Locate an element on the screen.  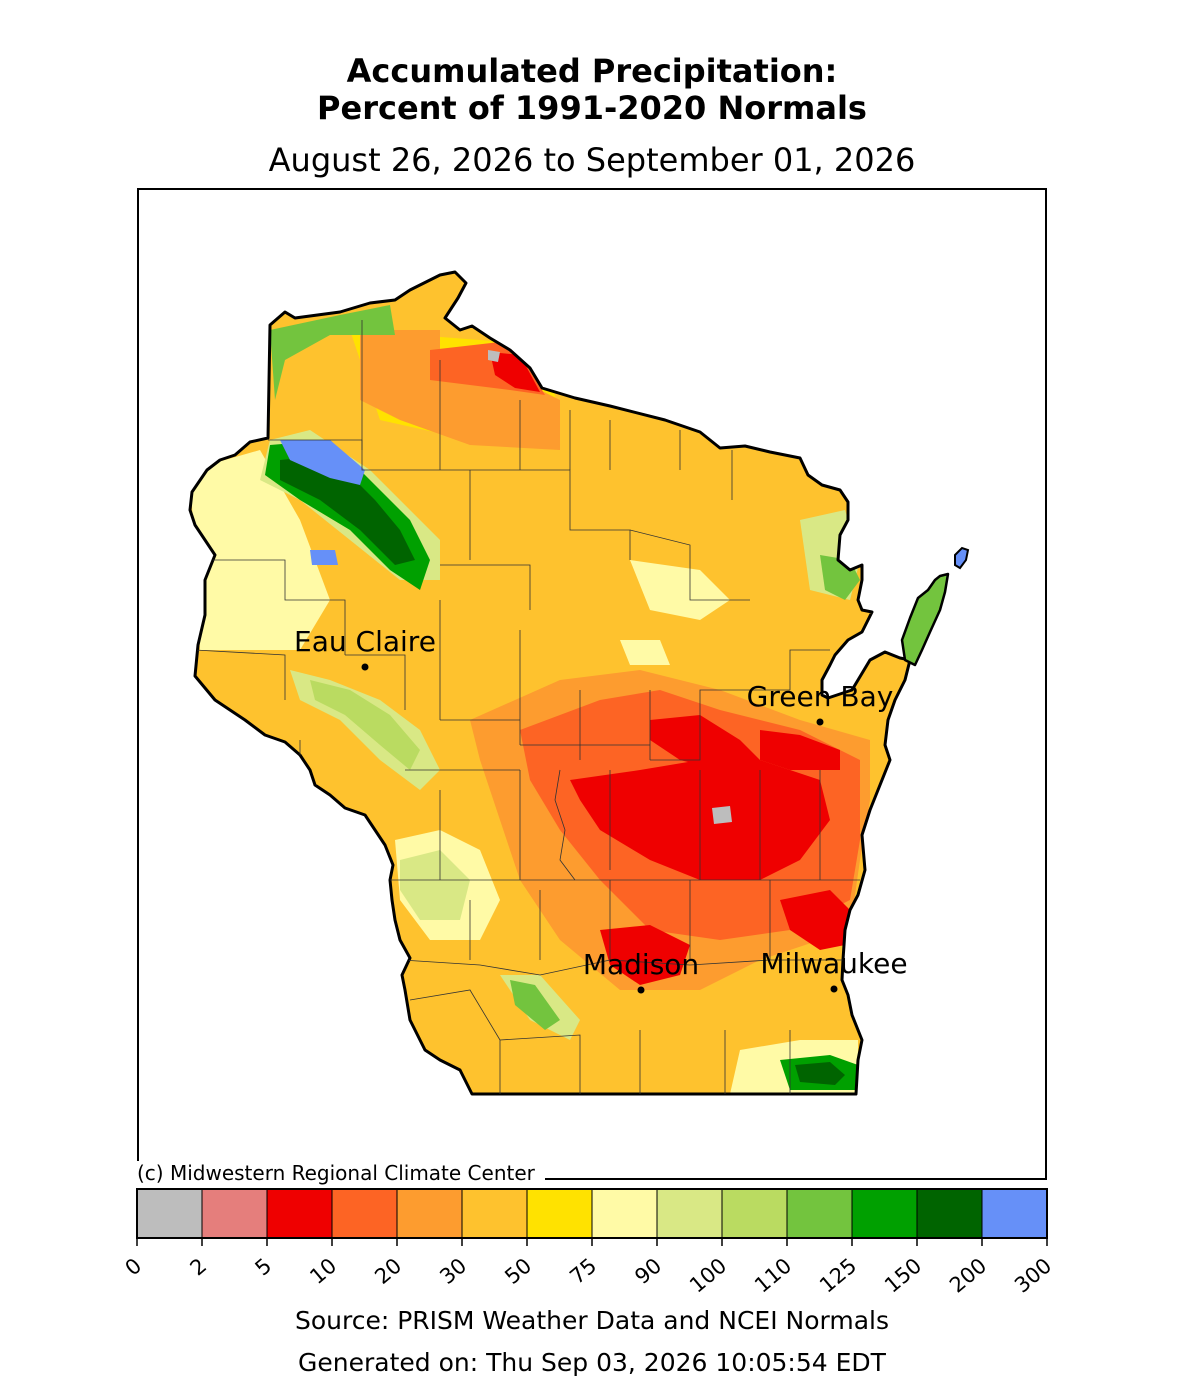
zone-light-spot is located at coordinates (645, 652).